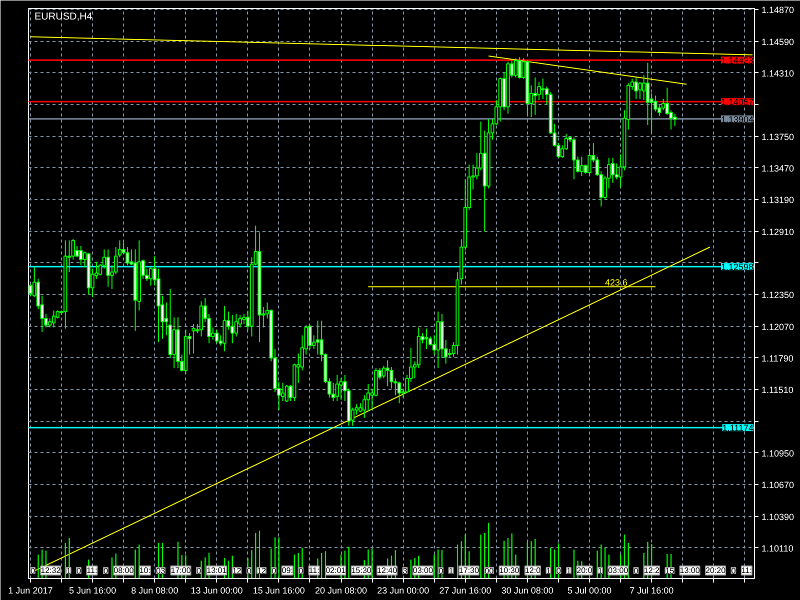 The height and width of the screenshot is (600, 800). What do you see at coordinates (716, 570) in the screenshot?
I see `annotation: 20:20` at bounding box center [716, 570].